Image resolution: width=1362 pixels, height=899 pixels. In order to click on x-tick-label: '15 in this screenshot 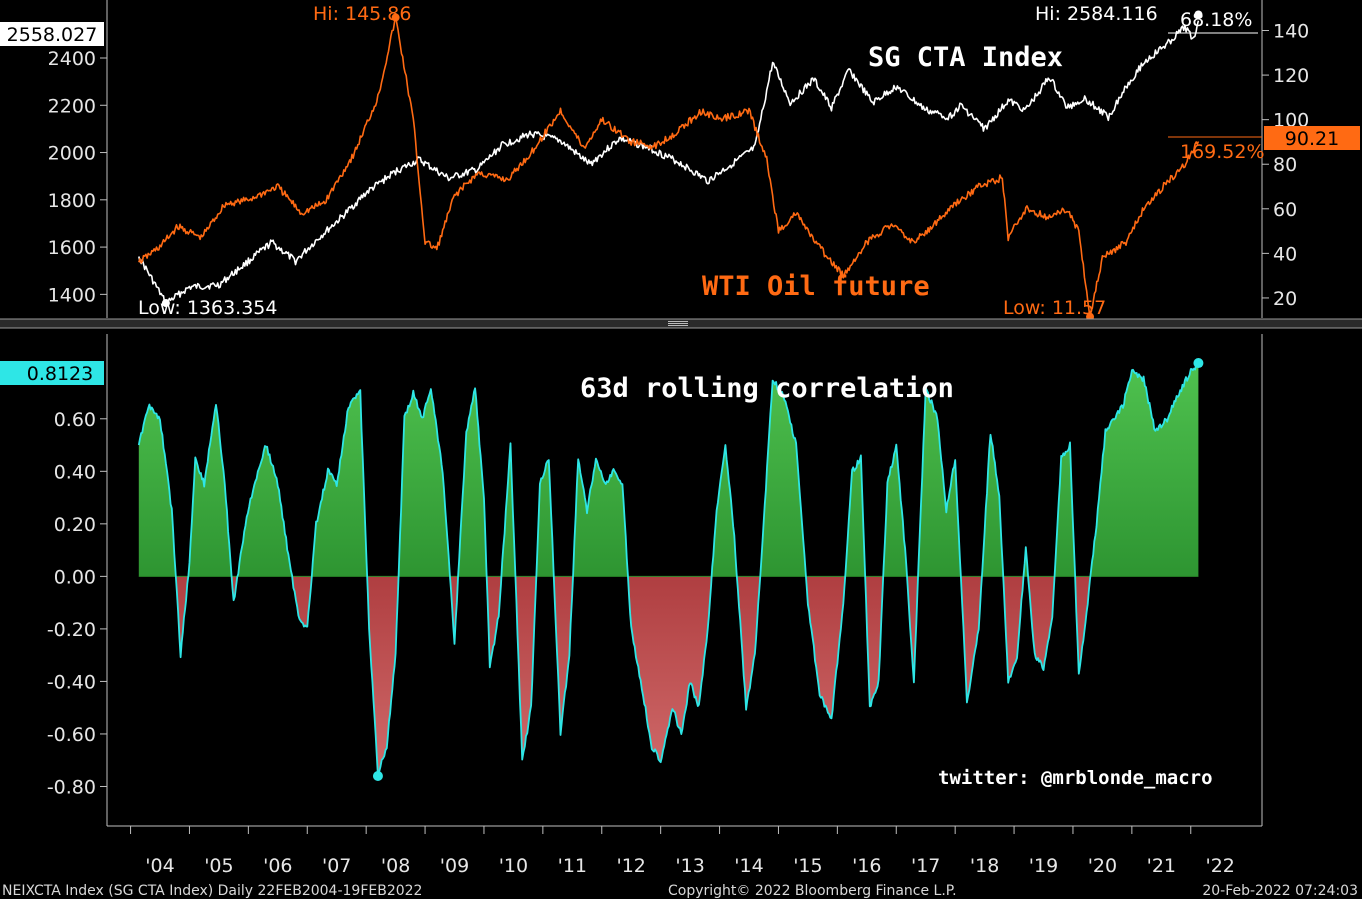, I will do `click(807, 866)`.